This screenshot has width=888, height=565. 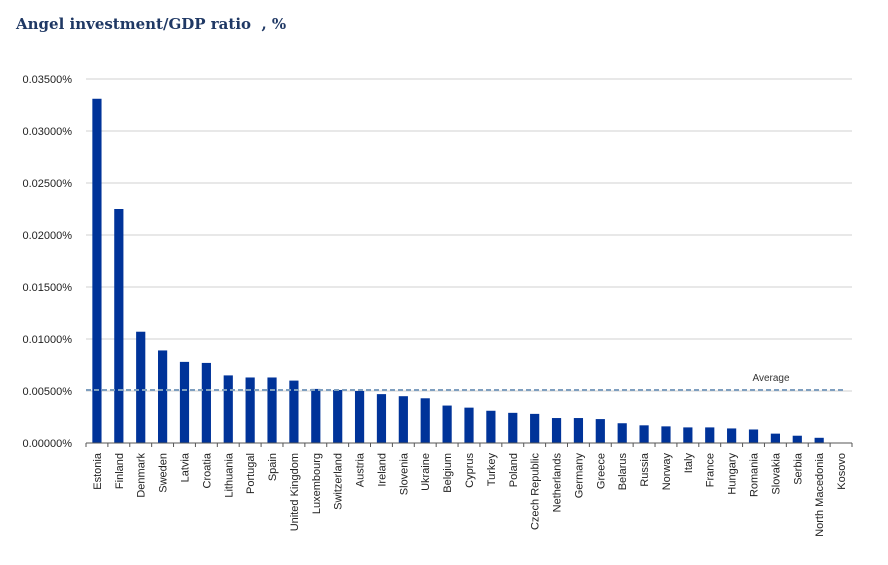 I want to click on x-category-label: Kosovo, so click(x=842, y=471).